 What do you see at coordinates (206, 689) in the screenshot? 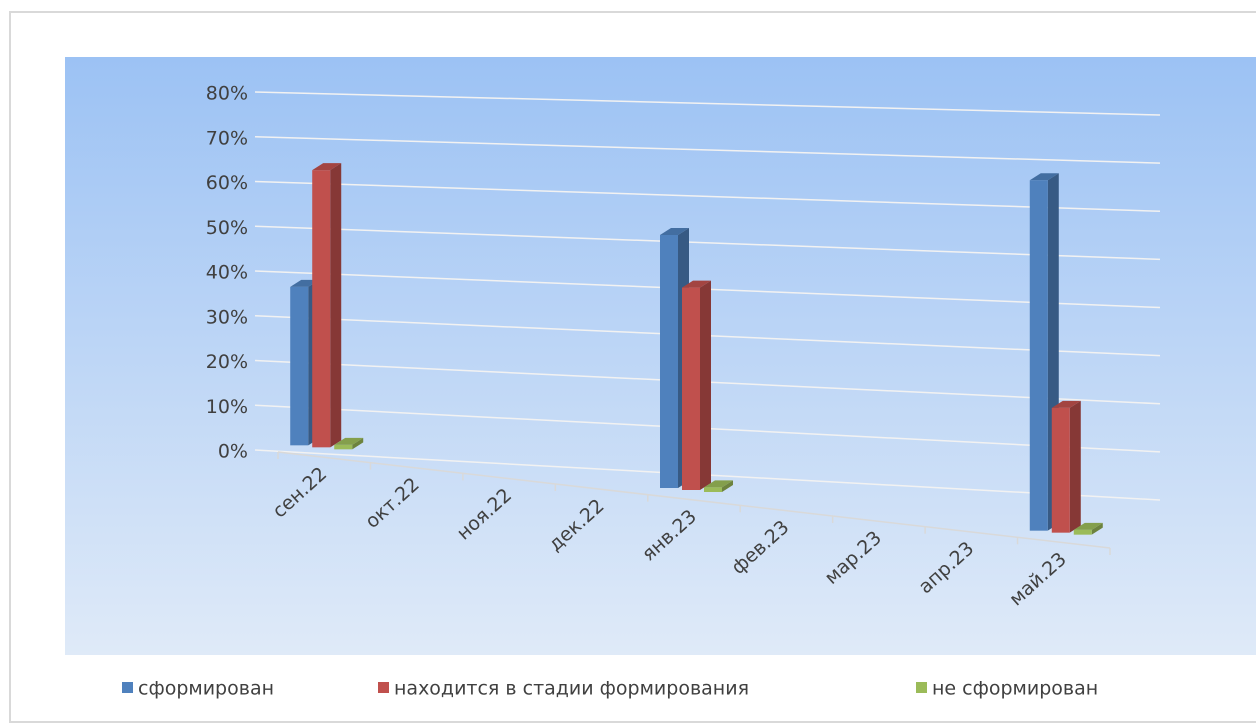
I see `legend-label: сформирован` at bounding box center [206, 689].